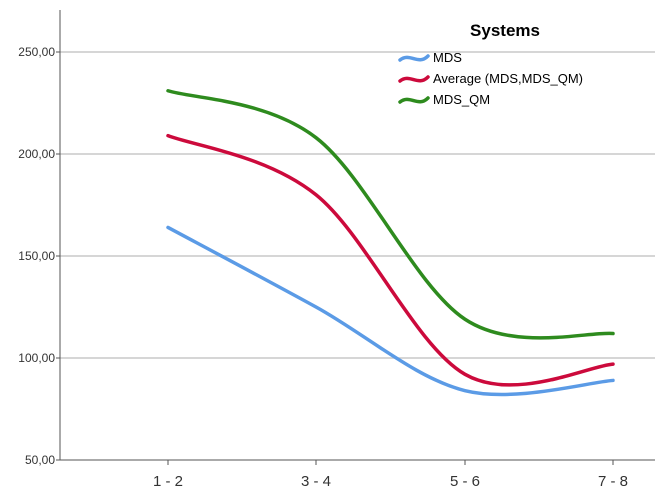  I want to click on y-tick-label: 250,00, so click(36, 52).